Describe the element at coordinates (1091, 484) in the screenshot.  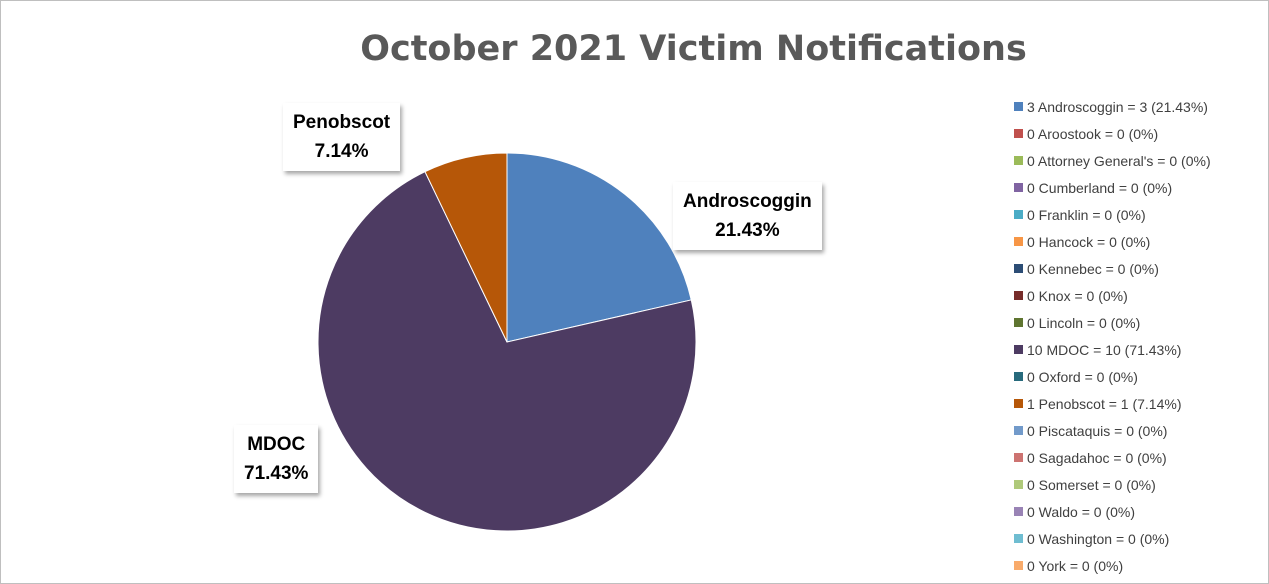
I see `legend-label: 0 Somerset = 0 (0%)` at that location.